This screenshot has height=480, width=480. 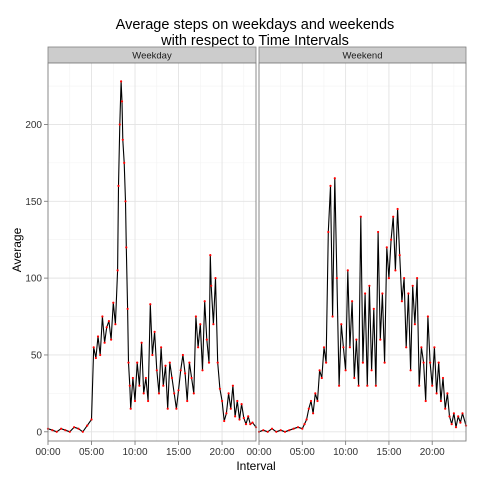 What do you see at coordinates (363, 56) in the screenshot?
I see `facet-strip-label: Weekend` at bounding box center [363, 56].